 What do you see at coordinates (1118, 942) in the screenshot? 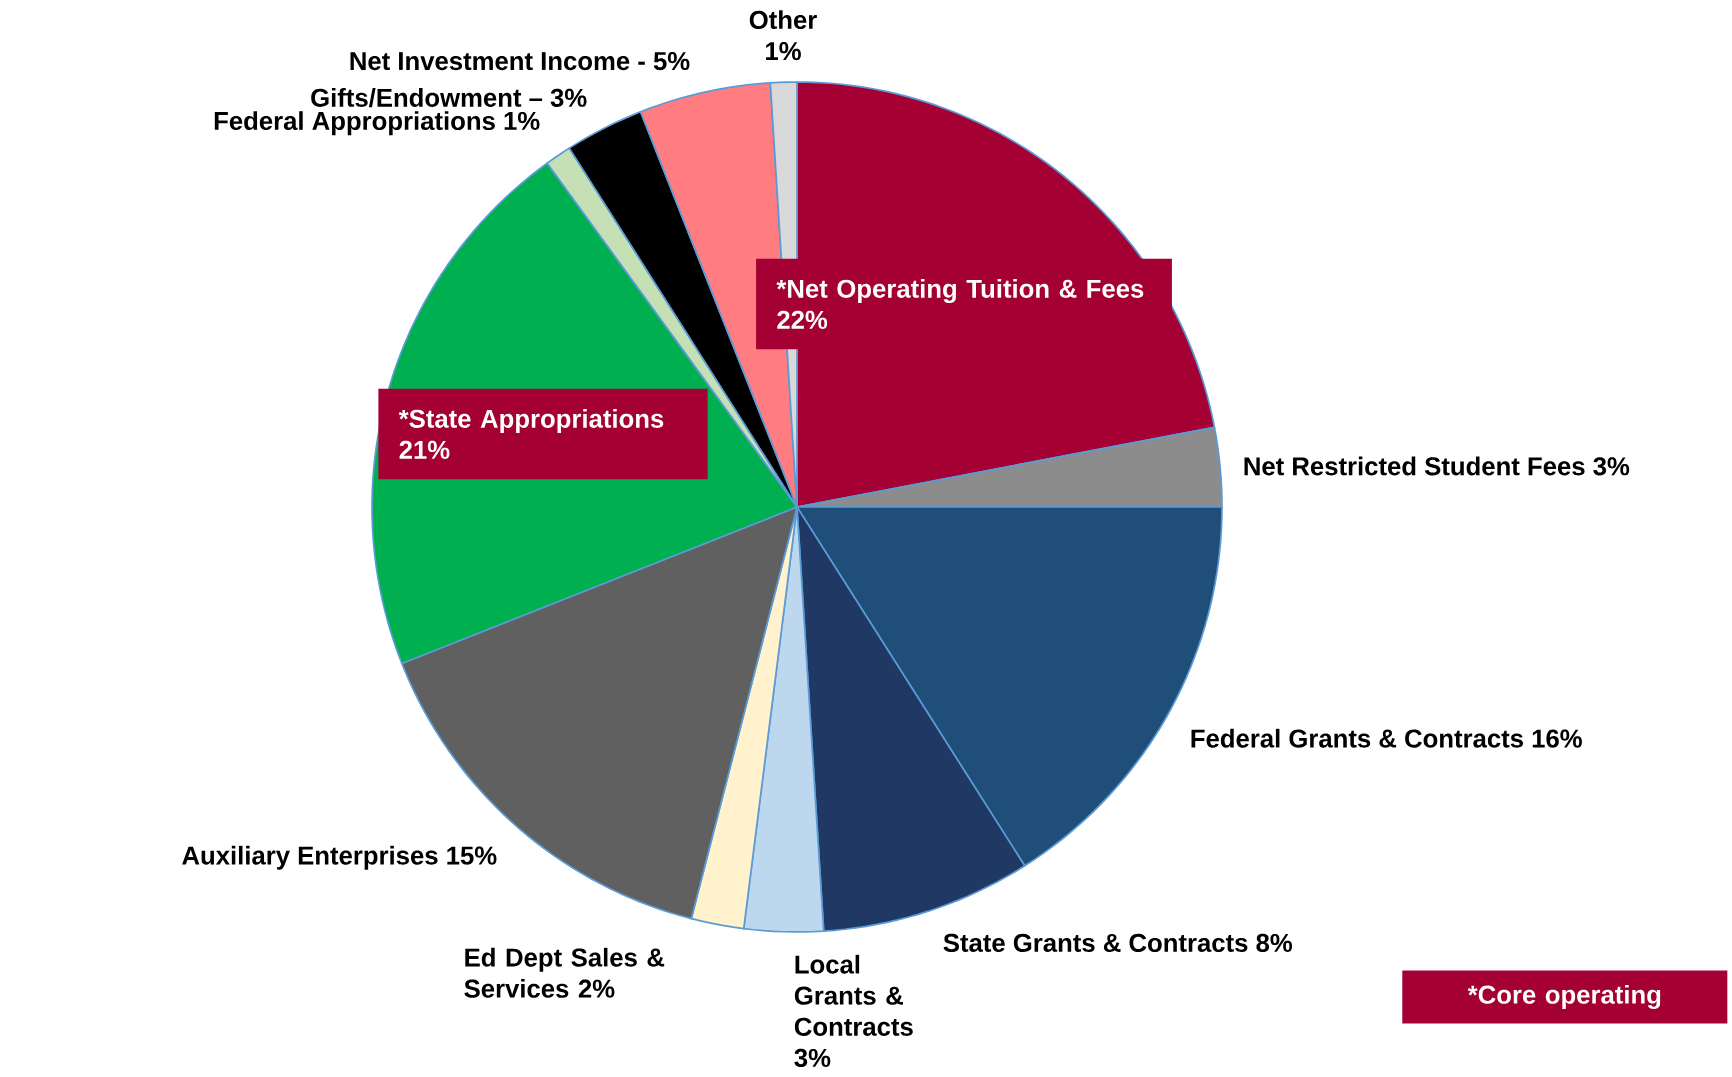
I see `slice-label: State Grants & Contracts 8%` at bounding box center [1118, 942].